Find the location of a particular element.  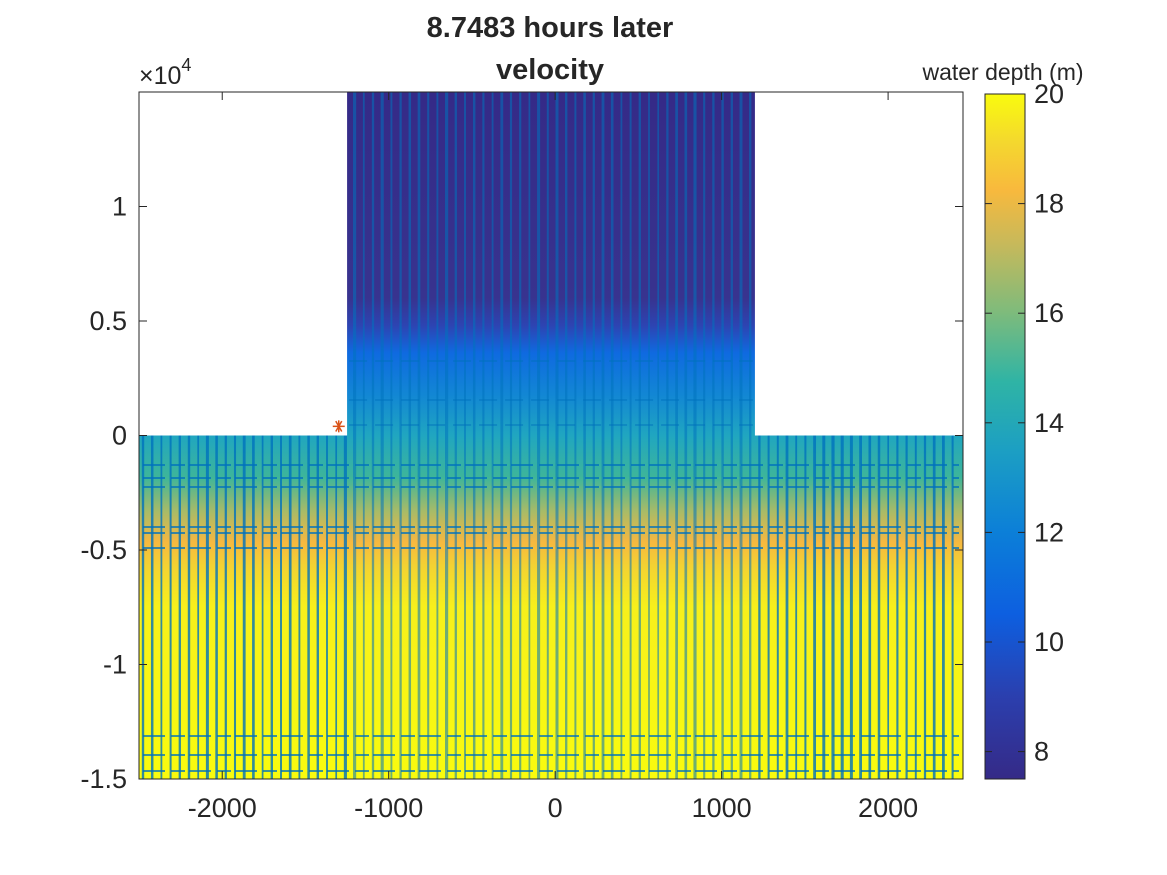

y-tick-label: -1.5 is located at coordinates (103, 779).